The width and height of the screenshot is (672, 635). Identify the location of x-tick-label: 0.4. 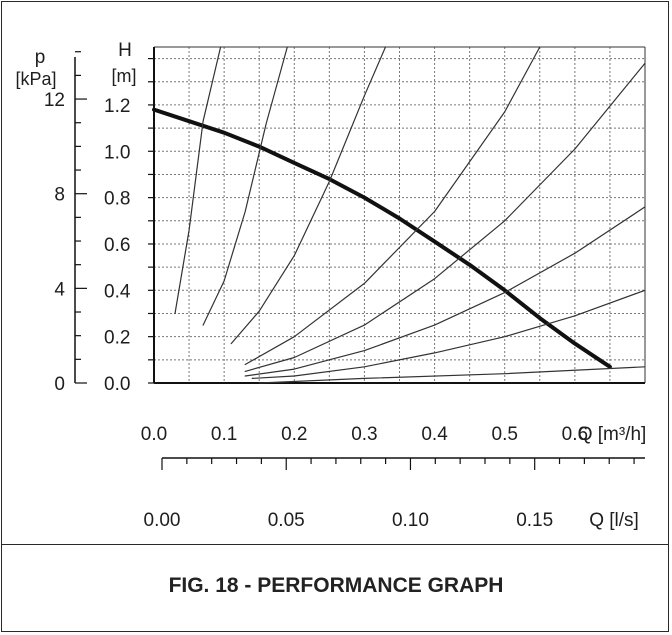
(434, 434).